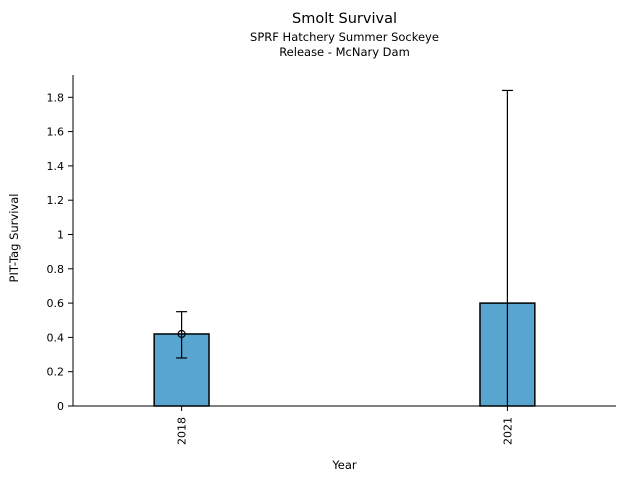 The height and width of the screenshot is (480, 640). I want to click on y-tick-label: 1.4, so click(56, 166).